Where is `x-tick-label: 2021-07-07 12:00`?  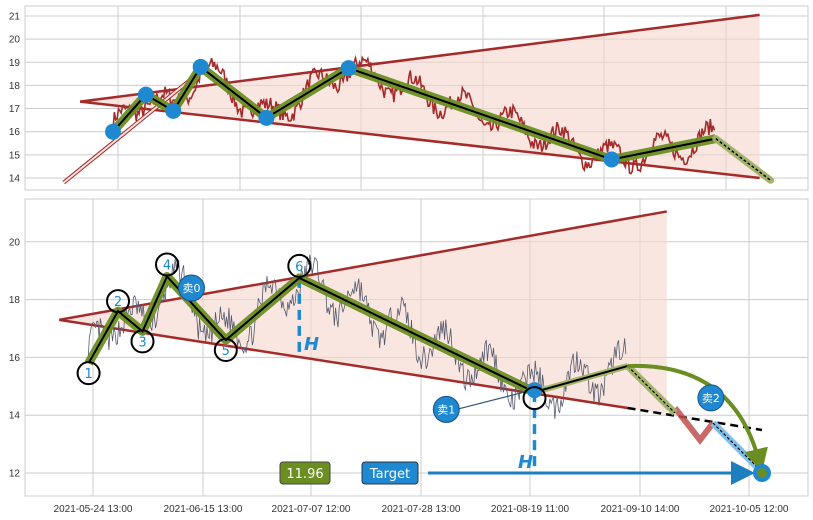 x-tick-label: 2021-07-07 12:00 is located at coordinates (311, 509).